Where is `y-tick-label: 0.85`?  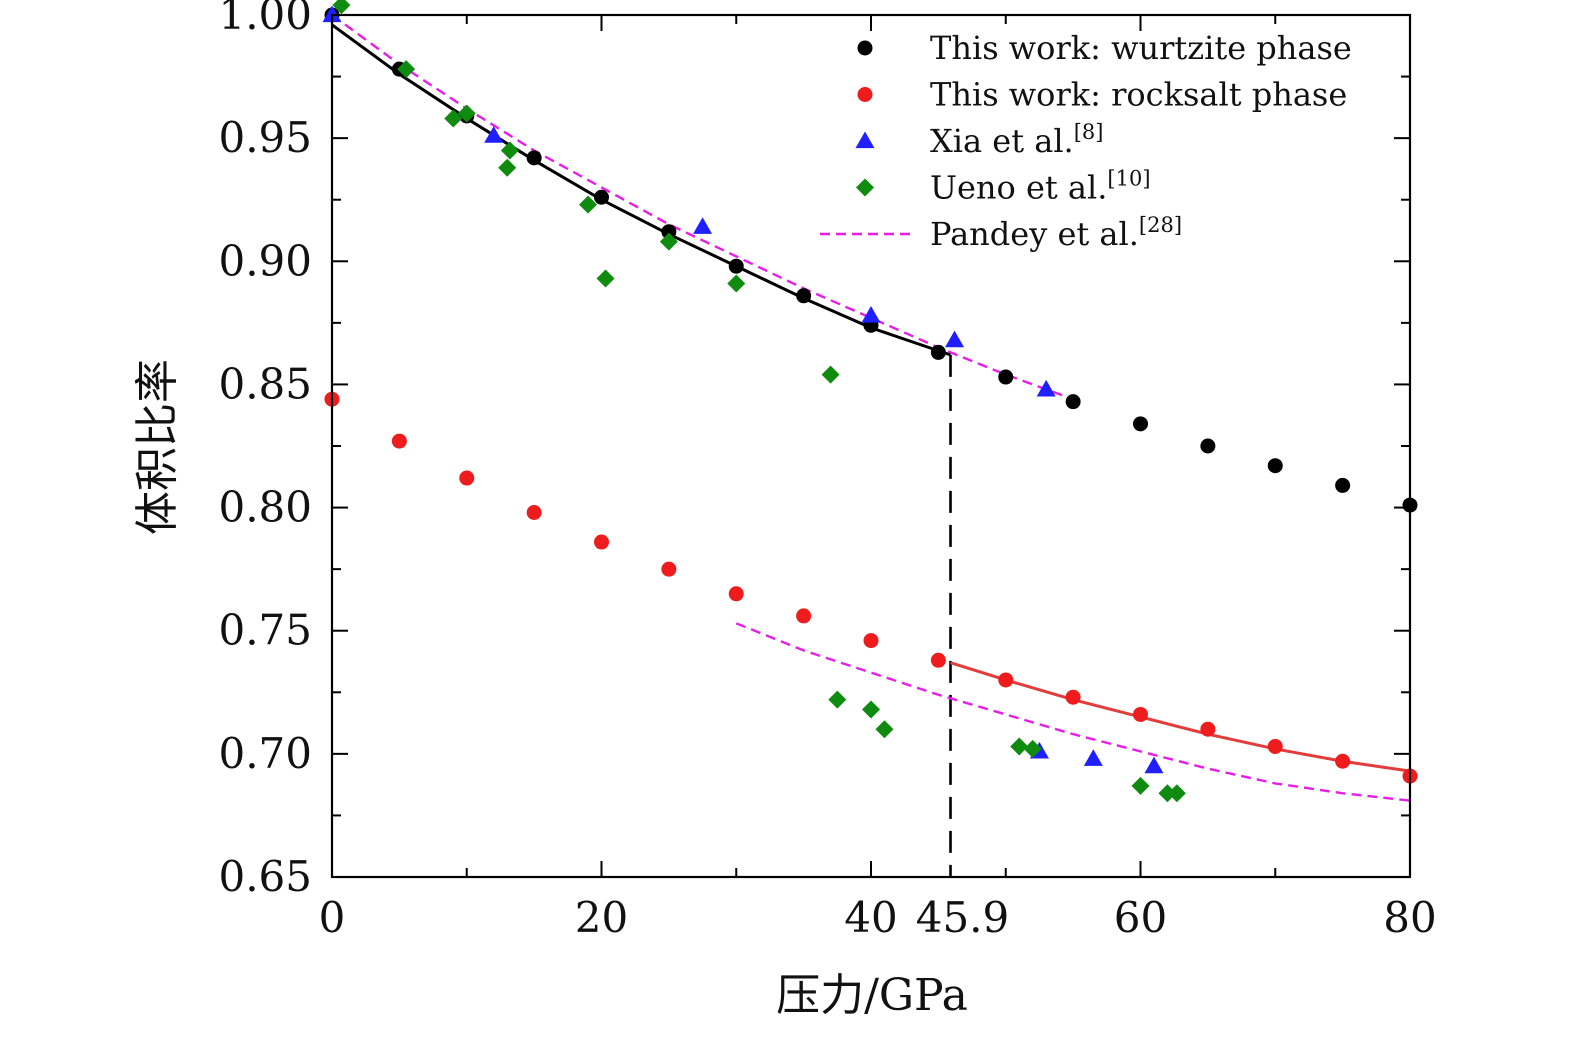
y-tick-label: 0.85 is located at coordinates (265, 383).